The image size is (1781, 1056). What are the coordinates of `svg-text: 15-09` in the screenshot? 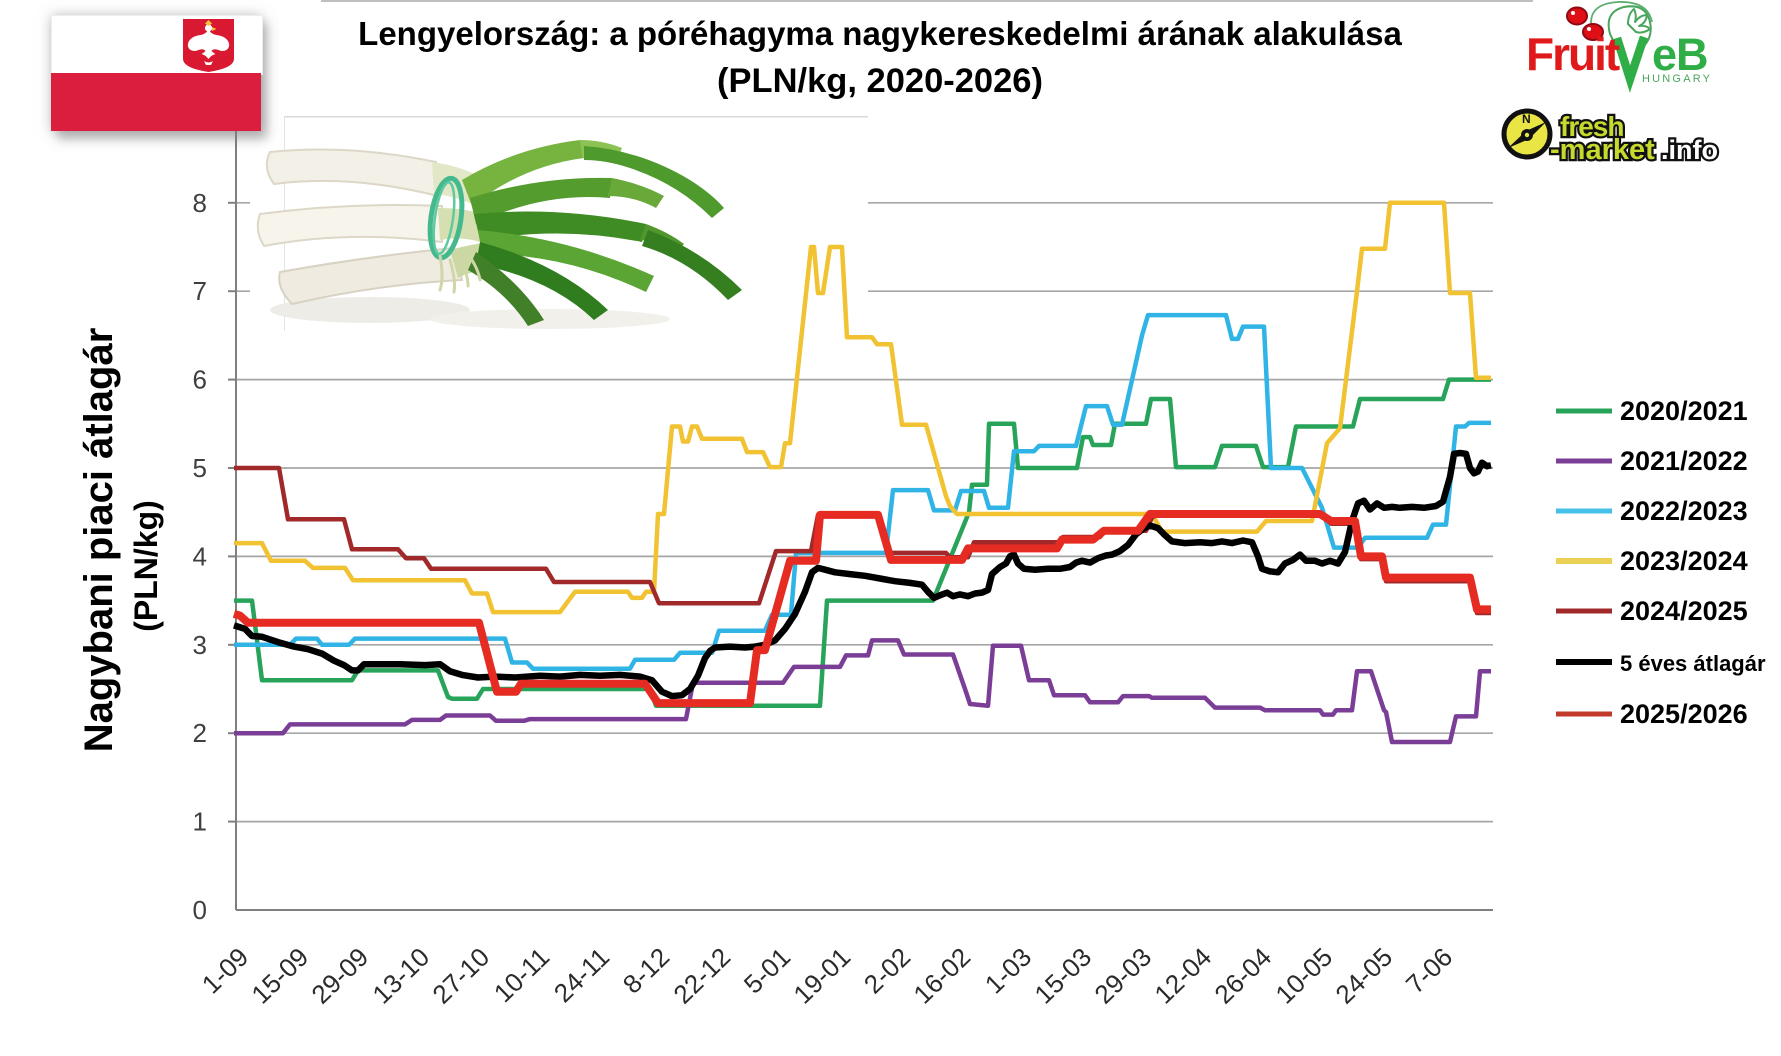 It's located at (279, 976).